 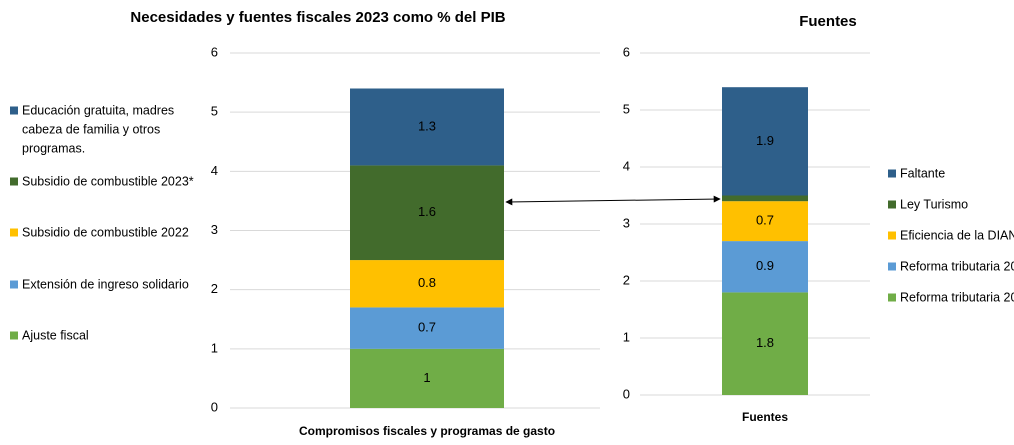 I want to click on legend-item: Ley Turismo, so click(x=951, y=205).